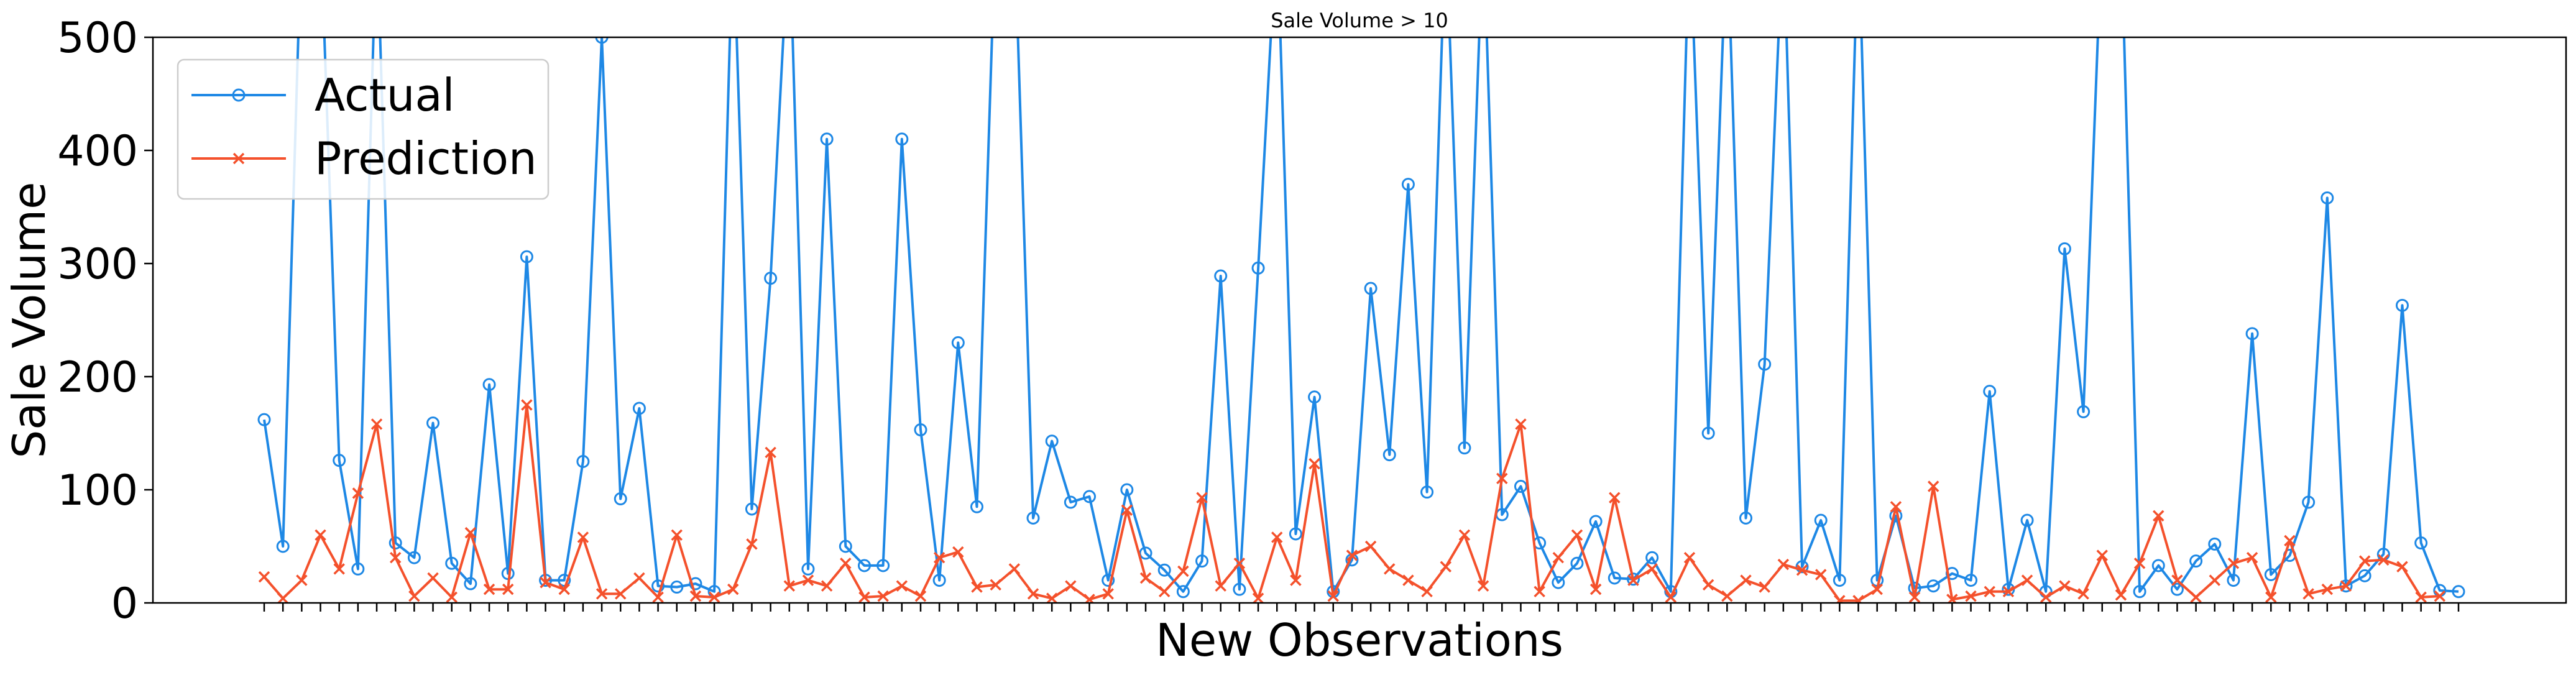  What do you see at coordinates (323, 95) in the screenshot?
I see `legend-item-actual: Actual` at bounding box center [323, 95].